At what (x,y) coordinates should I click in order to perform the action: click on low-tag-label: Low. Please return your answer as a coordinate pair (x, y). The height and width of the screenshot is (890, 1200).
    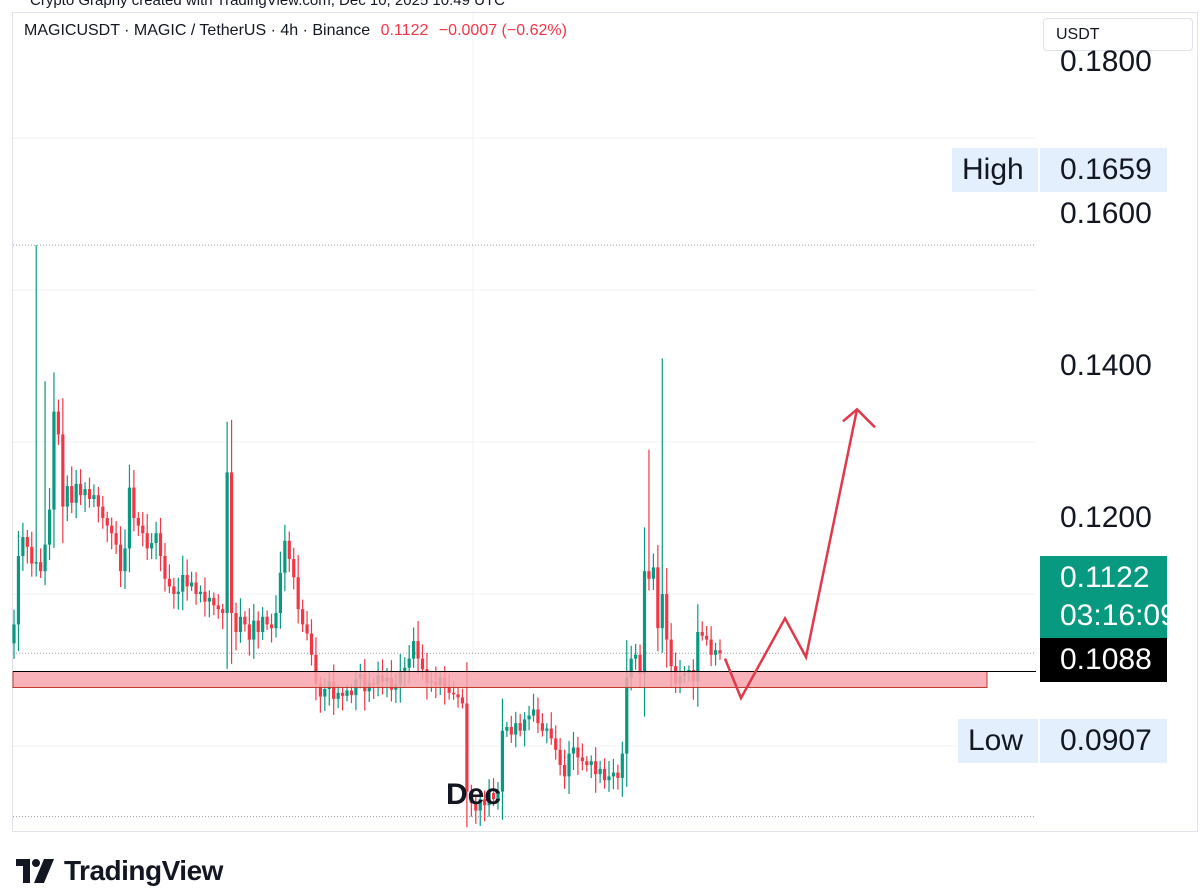
    Looking at the image, I should click on (998, 741).